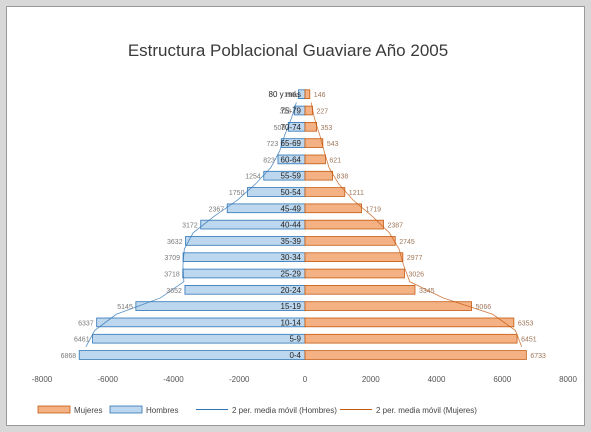  What do you see at coordinates (291, 208) in the screenshot?
I see `age-group-label: 45-49` at bounding box center [291, 208].